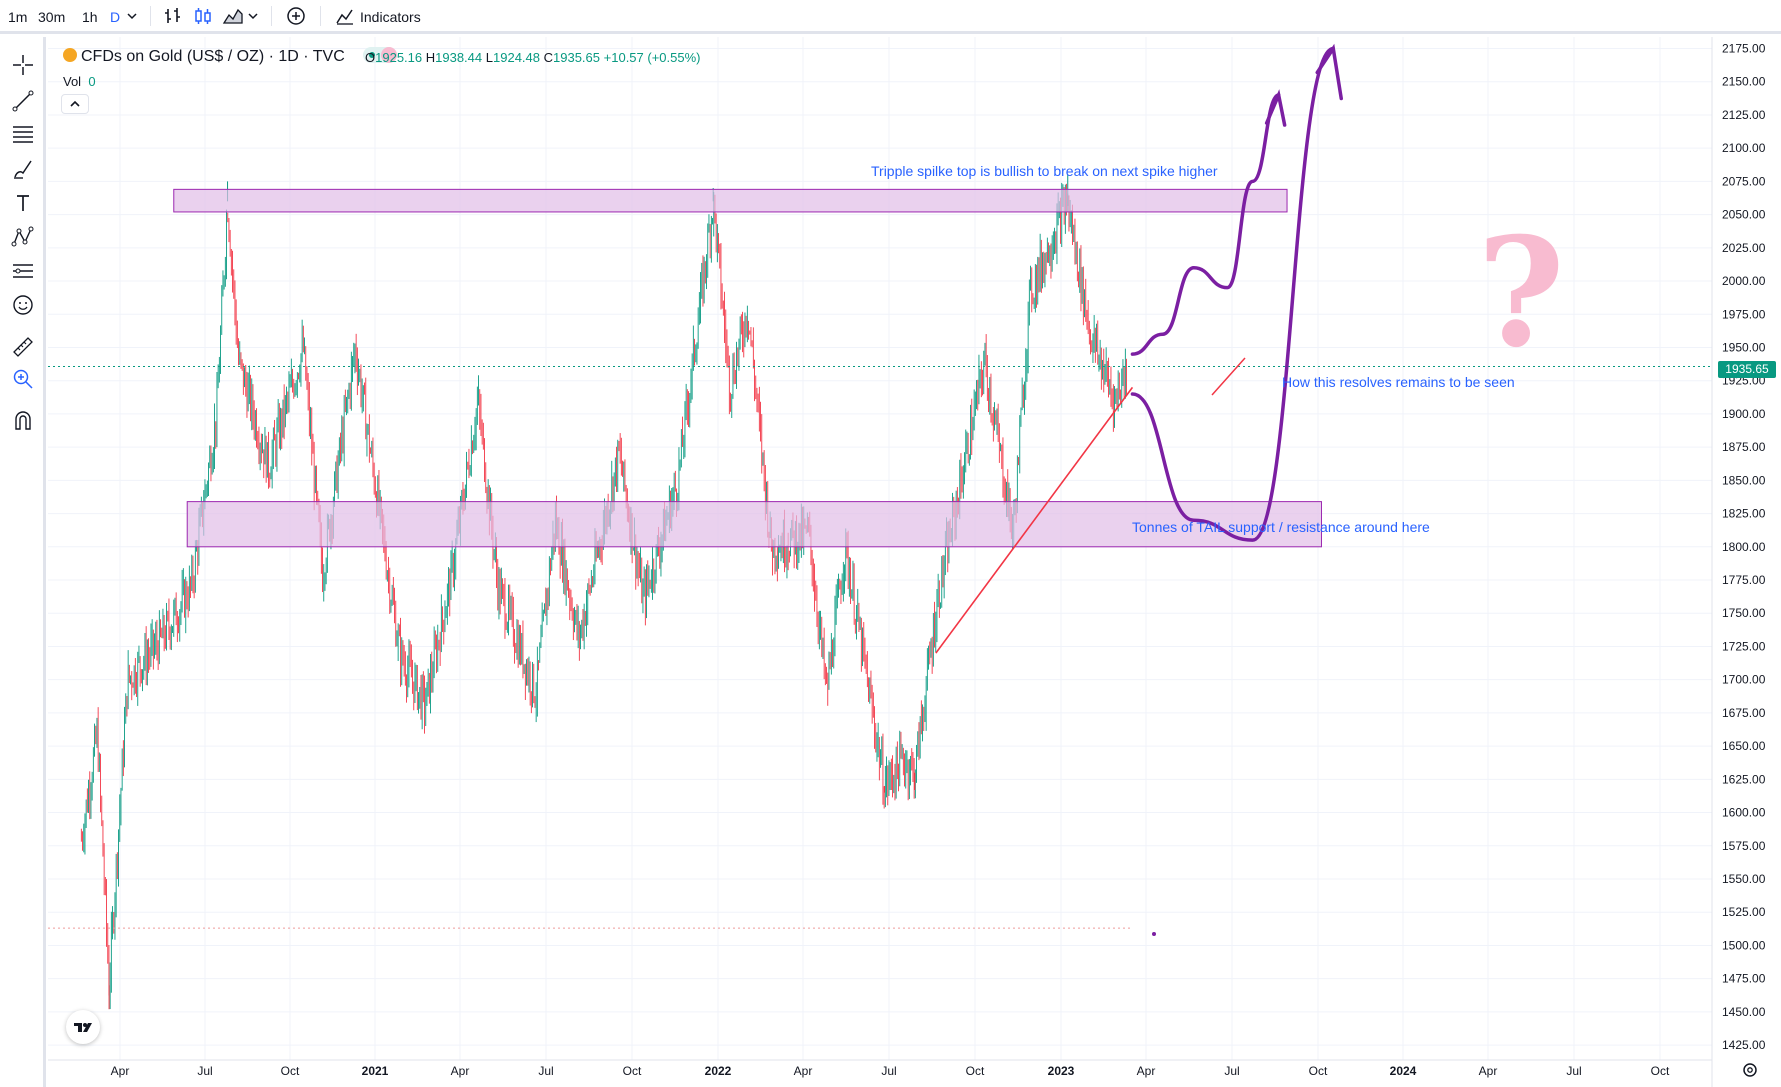  What do you see at coordinates (296, 16) in the screenshot?
I see `add-compare-icon` at bounding box center [296, 16].